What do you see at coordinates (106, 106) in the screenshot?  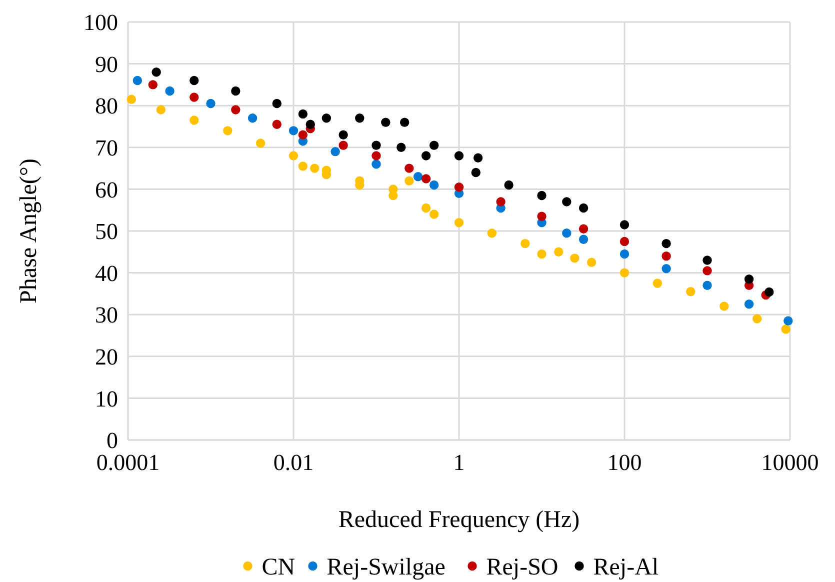 I see `y-tick-label: 80` at bounding box center [106, 106].